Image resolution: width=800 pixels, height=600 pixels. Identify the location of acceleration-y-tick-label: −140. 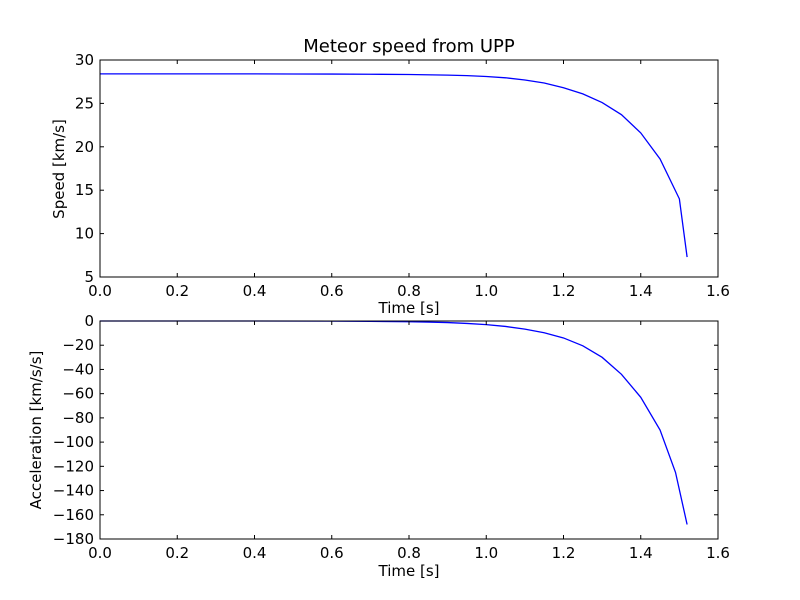
(73, 491).